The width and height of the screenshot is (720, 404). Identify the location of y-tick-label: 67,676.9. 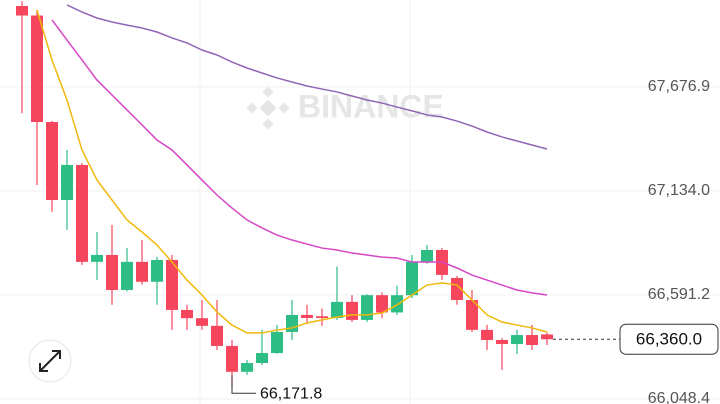
(679, 86).